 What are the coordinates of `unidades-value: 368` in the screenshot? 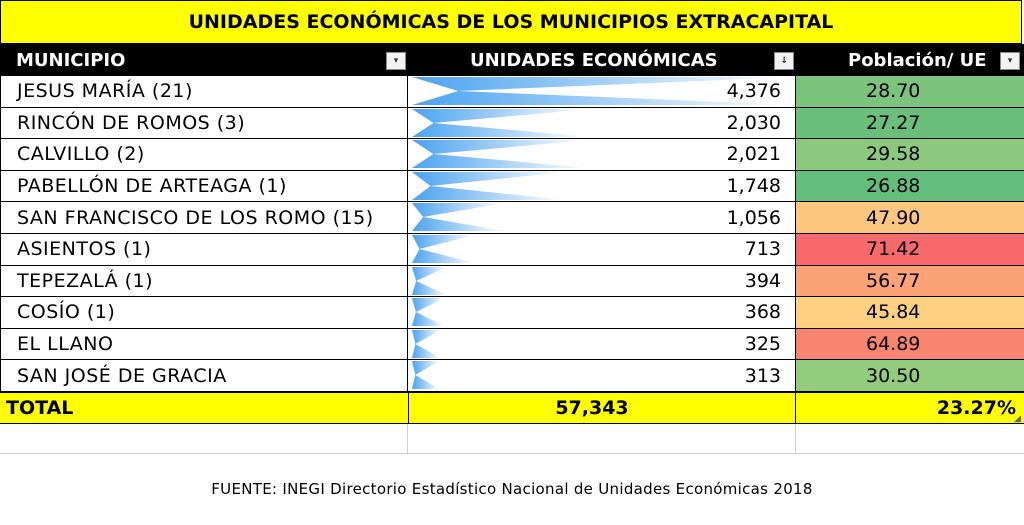 It's located at (762, 312).